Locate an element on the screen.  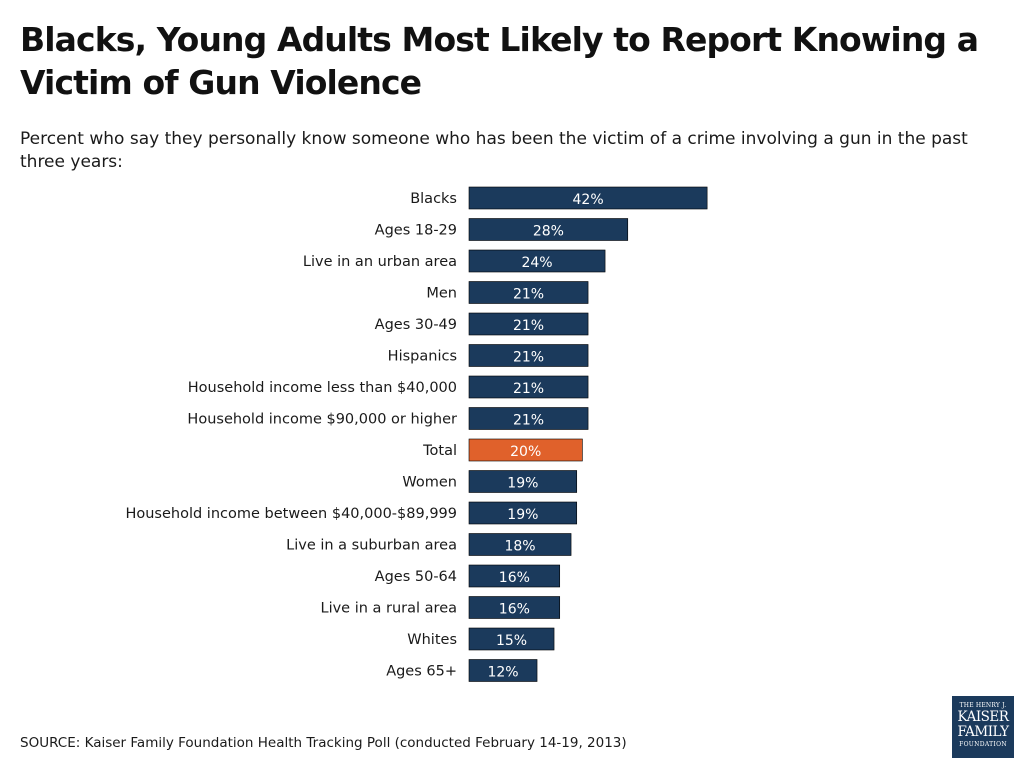
bar-row: Live in a rural area 16% is located at coordinates (440, 607).